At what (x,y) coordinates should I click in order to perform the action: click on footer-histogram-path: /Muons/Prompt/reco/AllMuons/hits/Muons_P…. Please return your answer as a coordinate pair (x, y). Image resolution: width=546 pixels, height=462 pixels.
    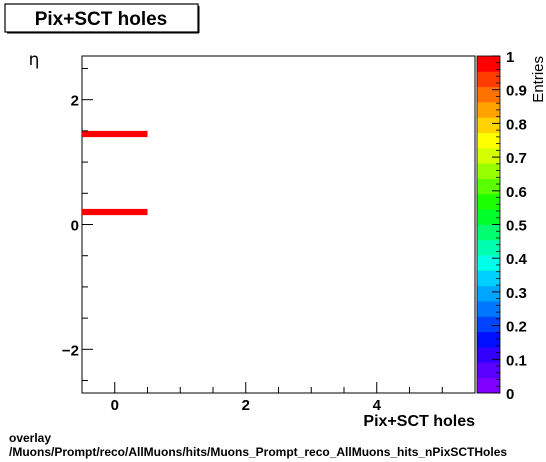
    Looking at the image, I should click on (258, 452).